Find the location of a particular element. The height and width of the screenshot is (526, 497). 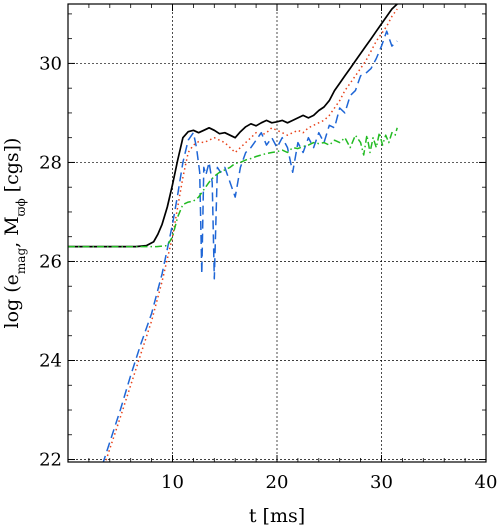

y-axis-label: log (emag, Mϖϕ [cgs]) is located at coordinates (14, 233).